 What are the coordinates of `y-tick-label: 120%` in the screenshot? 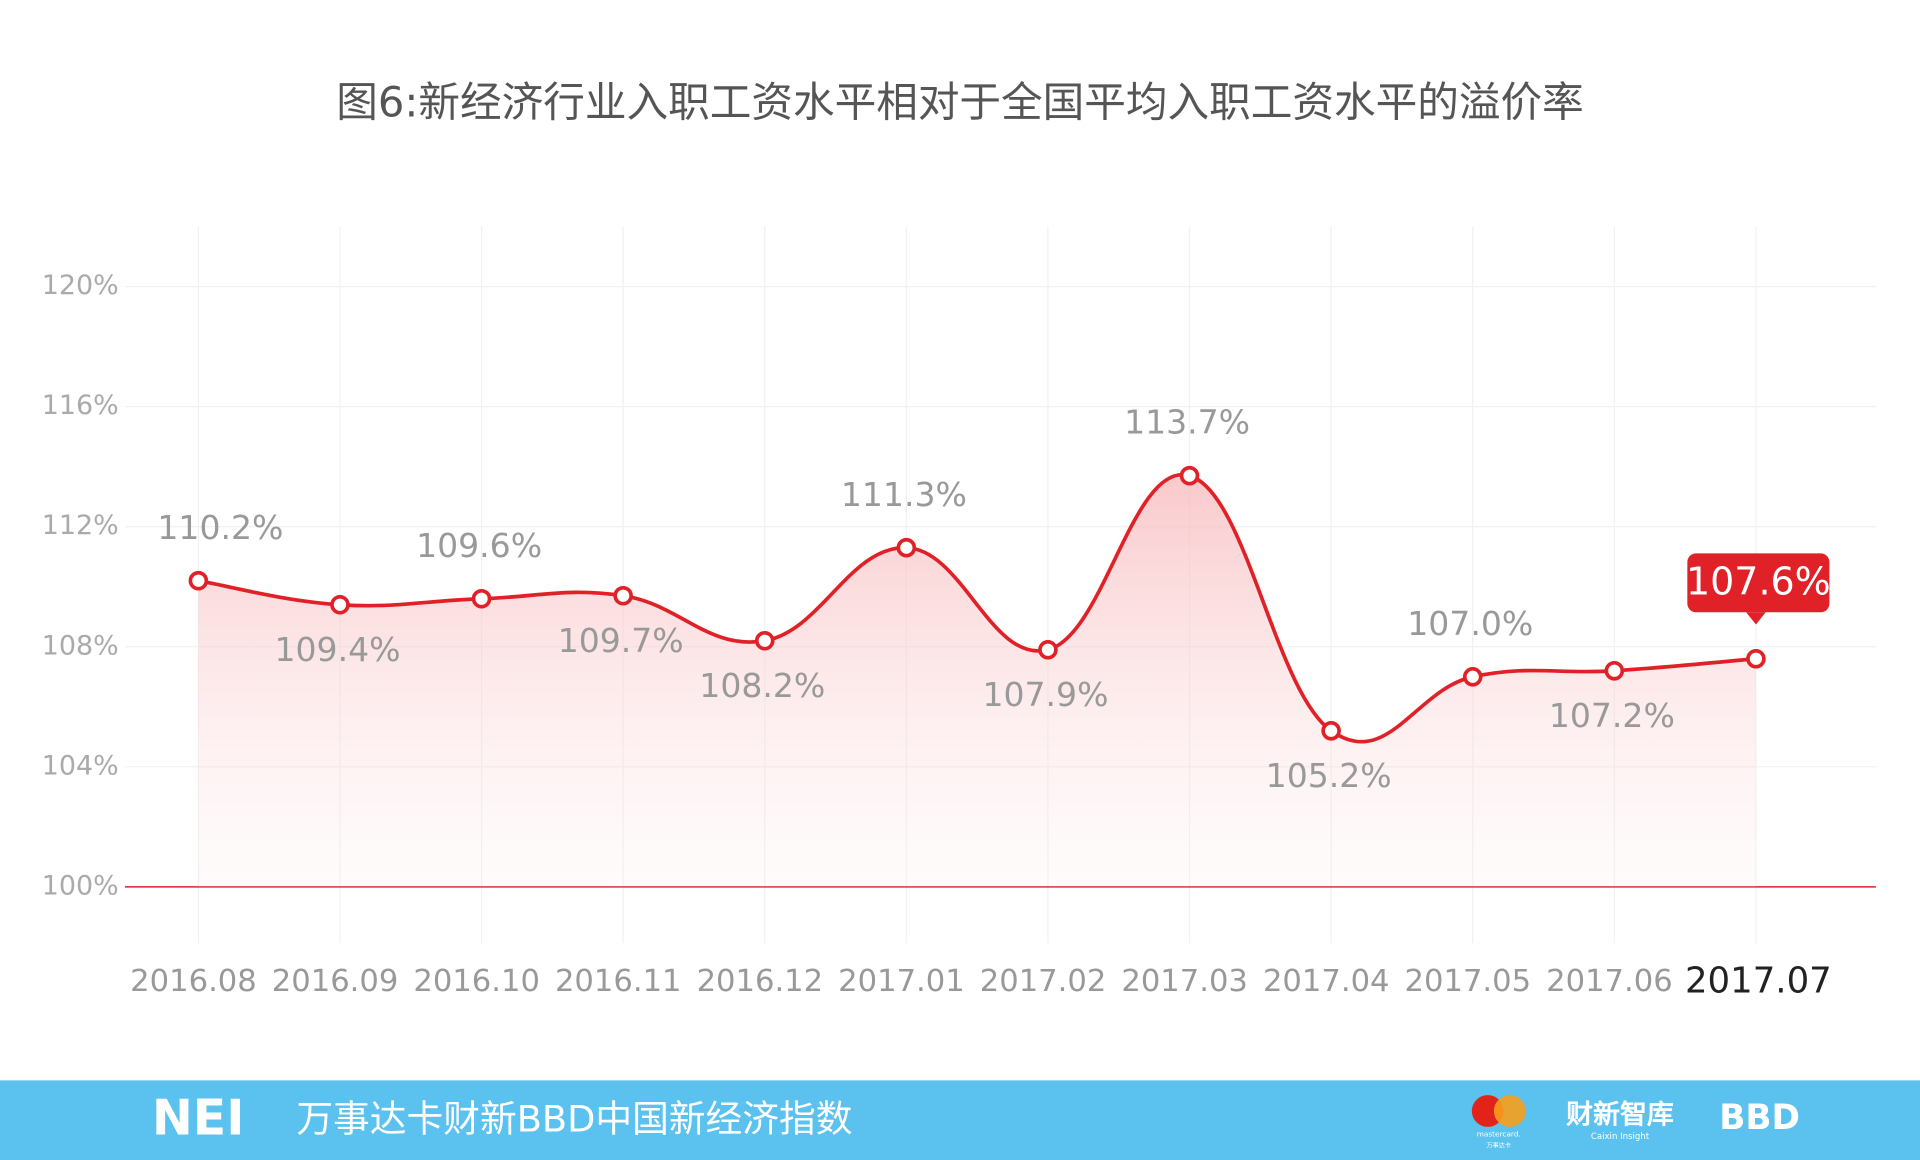 It's located at (80, 285).